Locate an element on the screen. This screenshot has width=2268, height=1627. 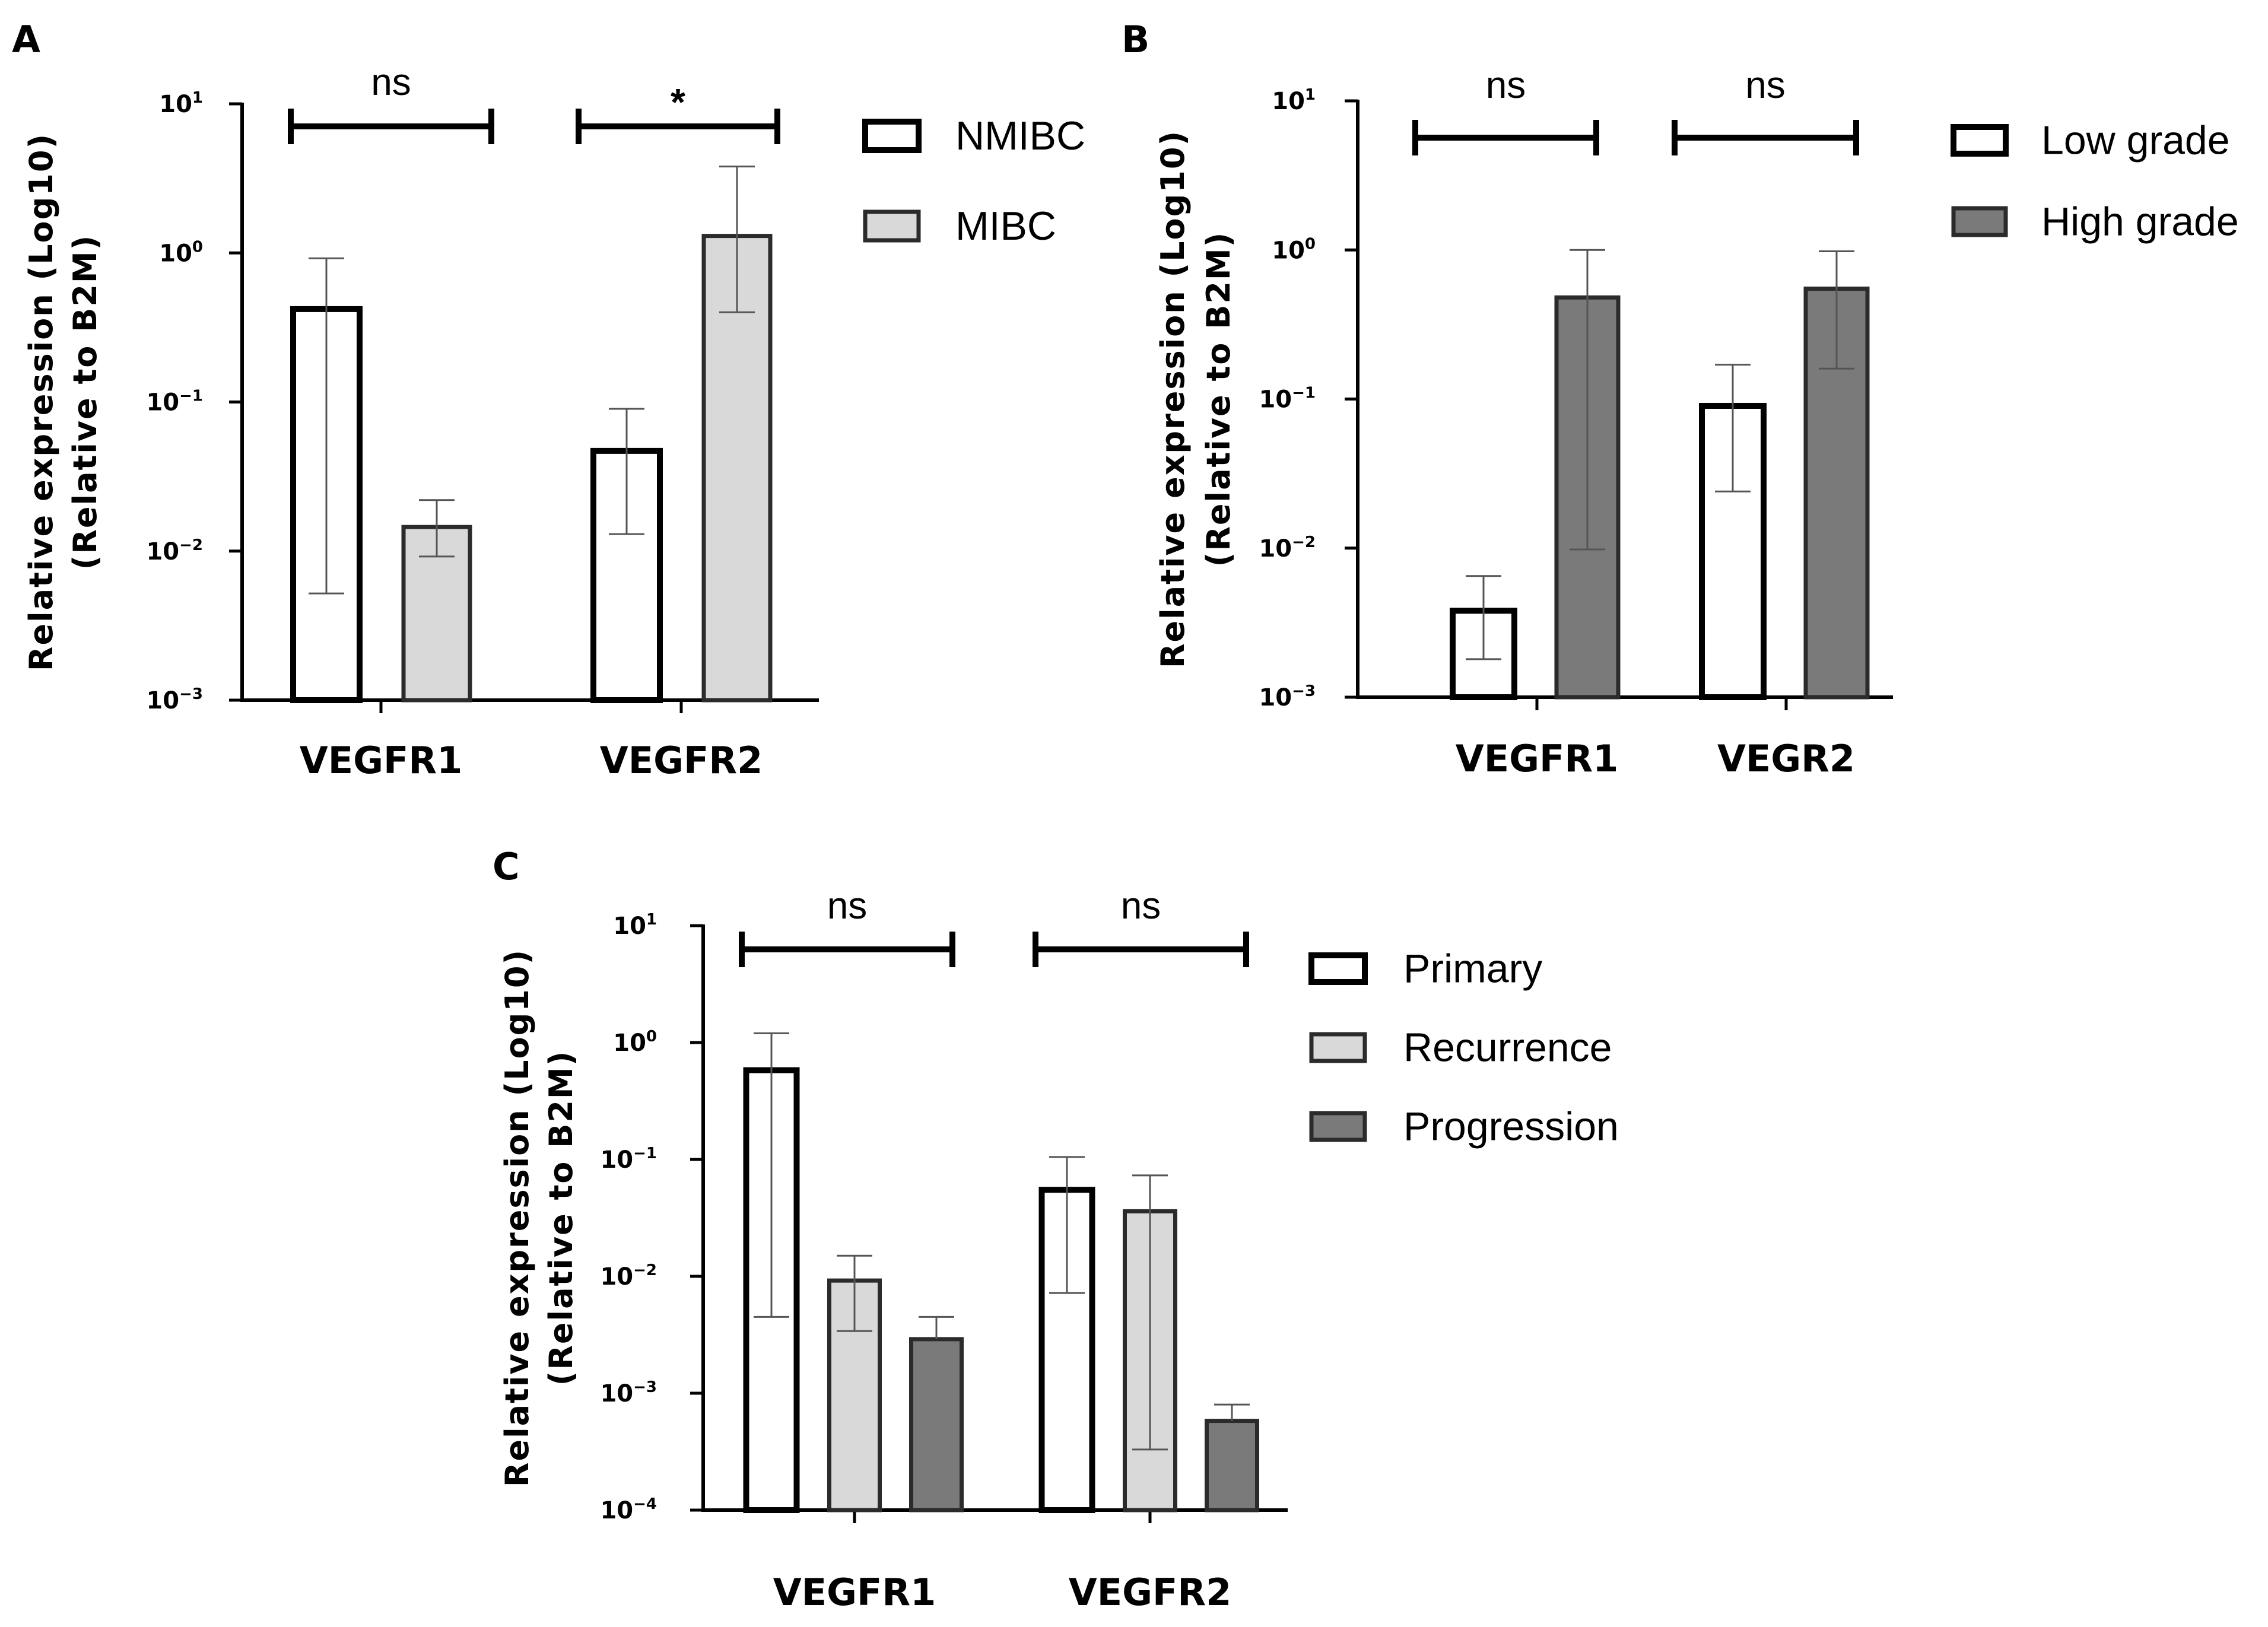
panel-b-error-bar-high-grade-vegr2 is located at coordinates (1836, 310).